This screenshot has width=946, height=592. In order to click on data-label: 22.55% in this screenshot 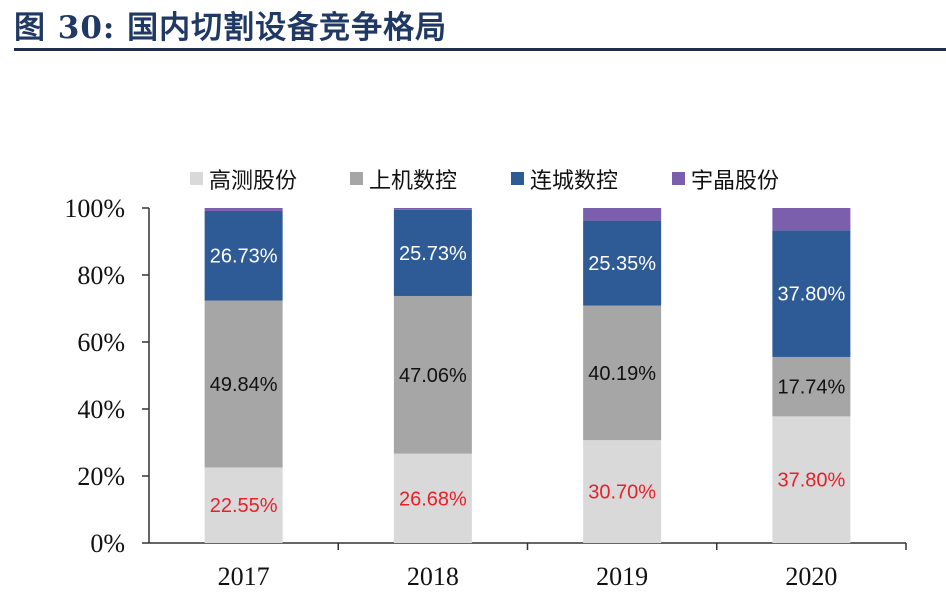, I will do `click(244, 506)`.